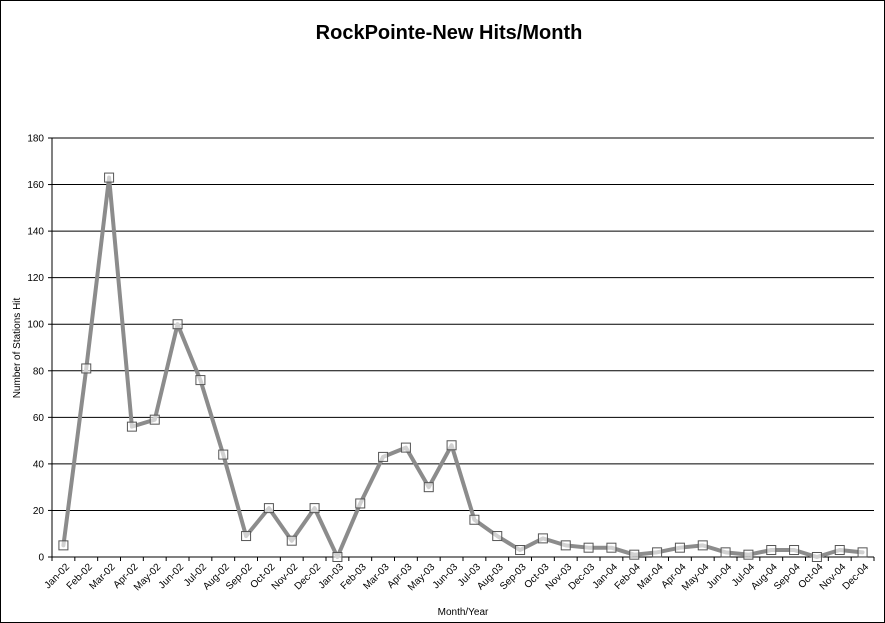 This screenshot has width=885, height=623. Describe the element at coordinates (35, 325) in the screenshot. I see `y-tick-label: 100` at that location.